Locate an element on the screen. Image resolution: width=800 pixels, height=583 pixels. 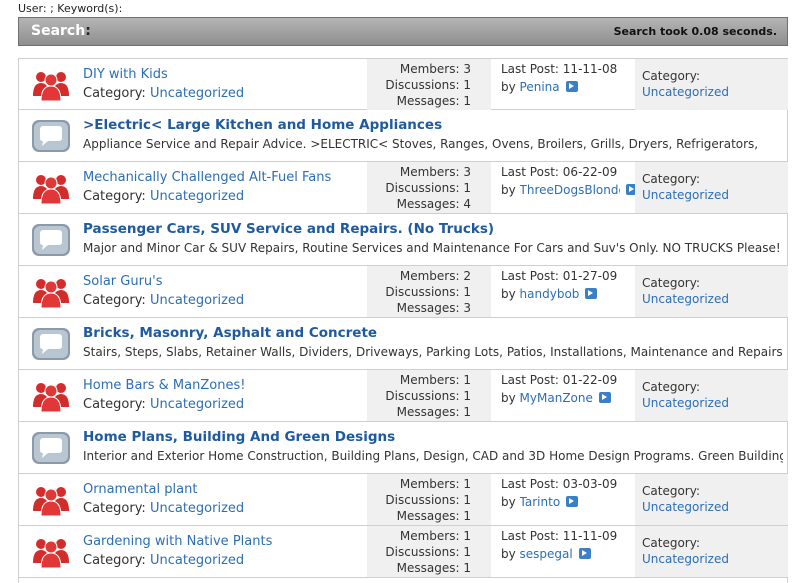
chatroom-title-link: Bricks, Masonry, Asphalt and Concrete is located at coordinates (230, 333).